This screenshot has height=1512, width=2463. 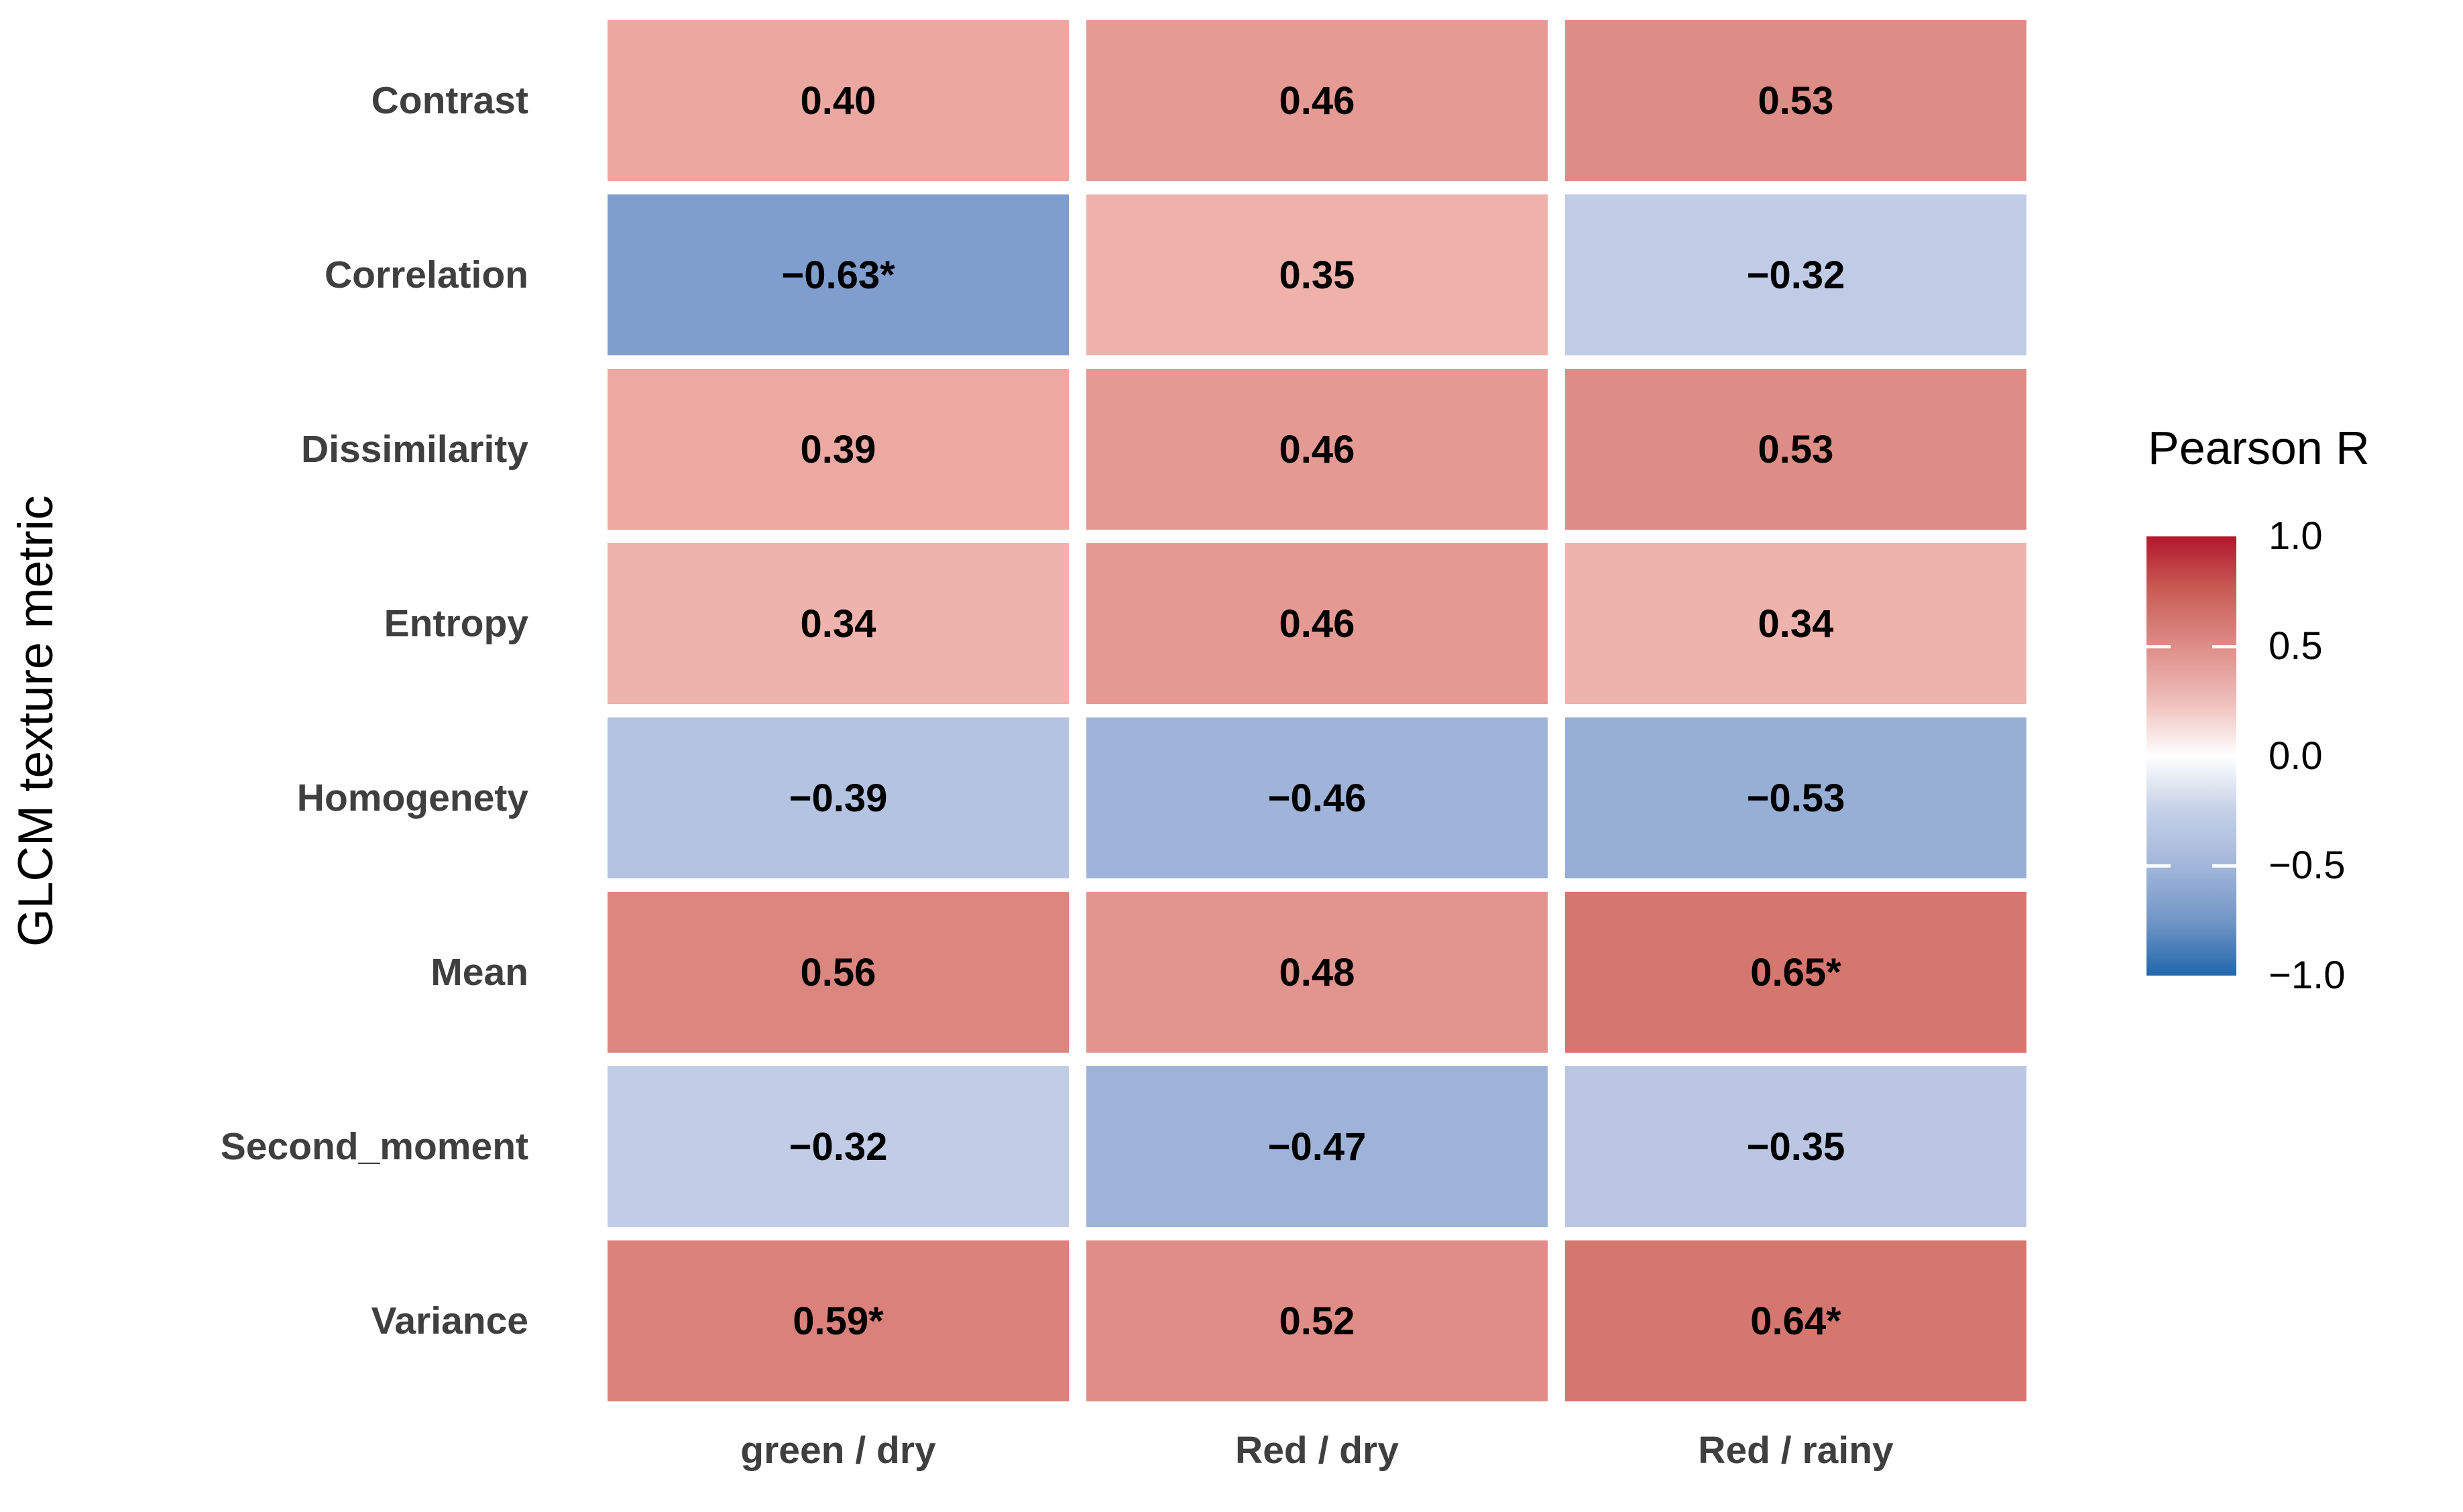 I want to click on row-label-variance: Variance, so click(x=449, y=1321).